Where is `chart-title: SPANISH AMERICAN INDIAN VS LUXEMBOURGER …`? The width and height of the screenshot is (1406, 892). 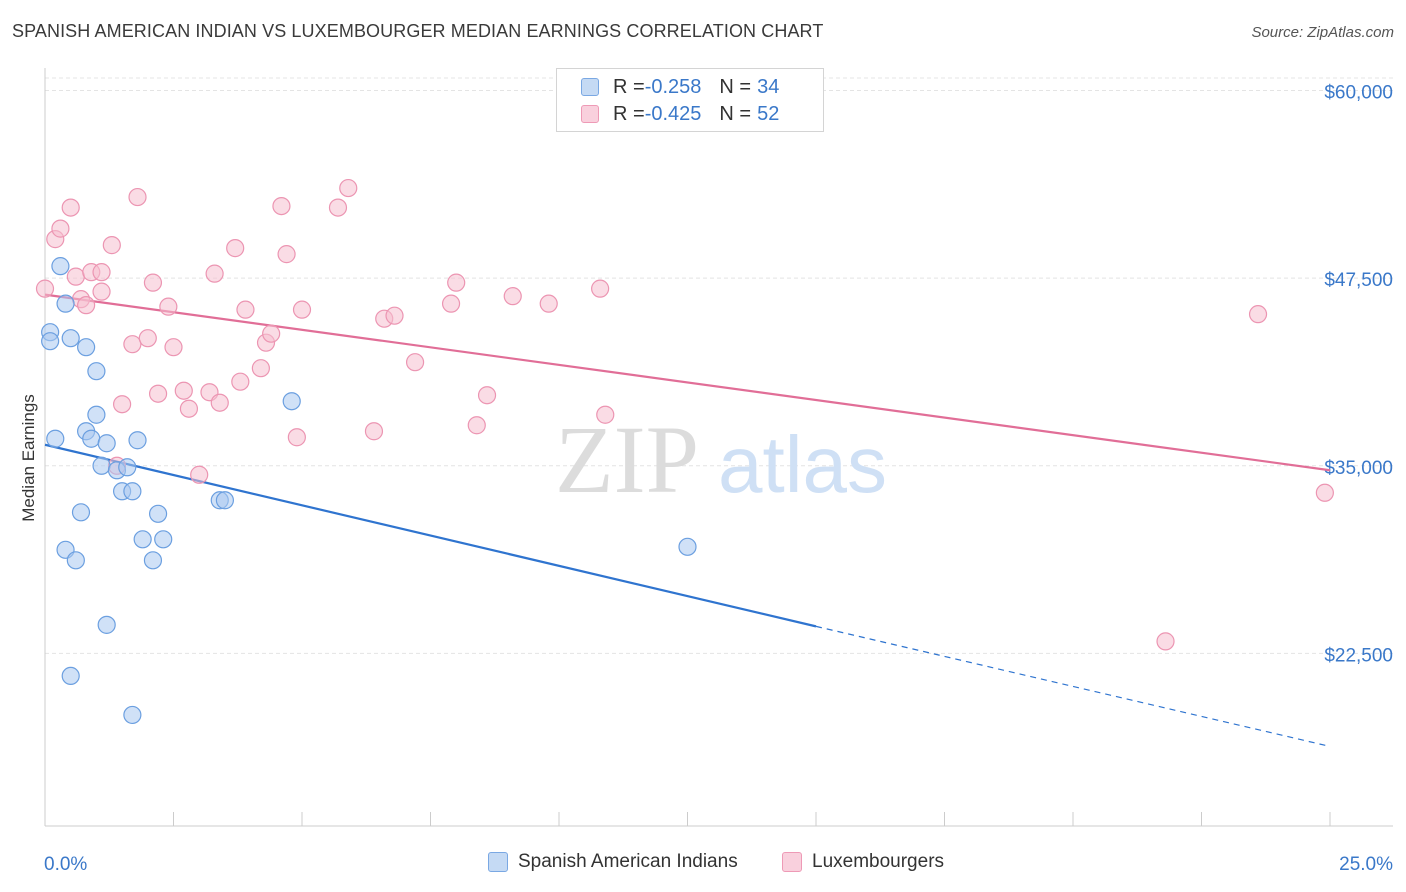 chart-title: SPANISH AMERICAN INDIAN VS LUXEMBOURGER … is located at coordinates (418, 31).